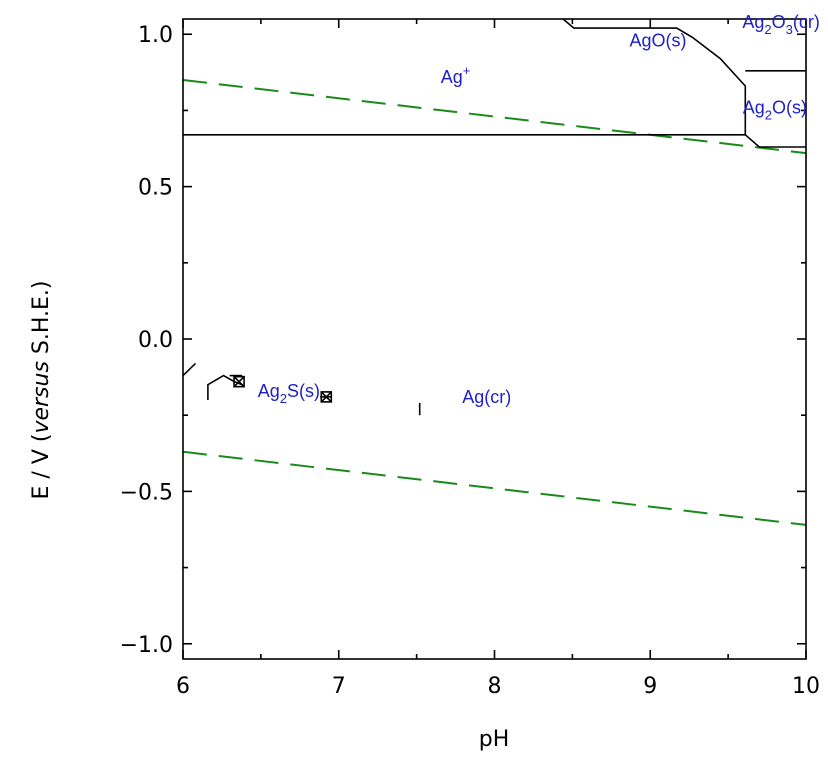 The width and height of the screenshot is (828, 760). I want to click on region-label-5: Ag2S(s), so click(289, 393).